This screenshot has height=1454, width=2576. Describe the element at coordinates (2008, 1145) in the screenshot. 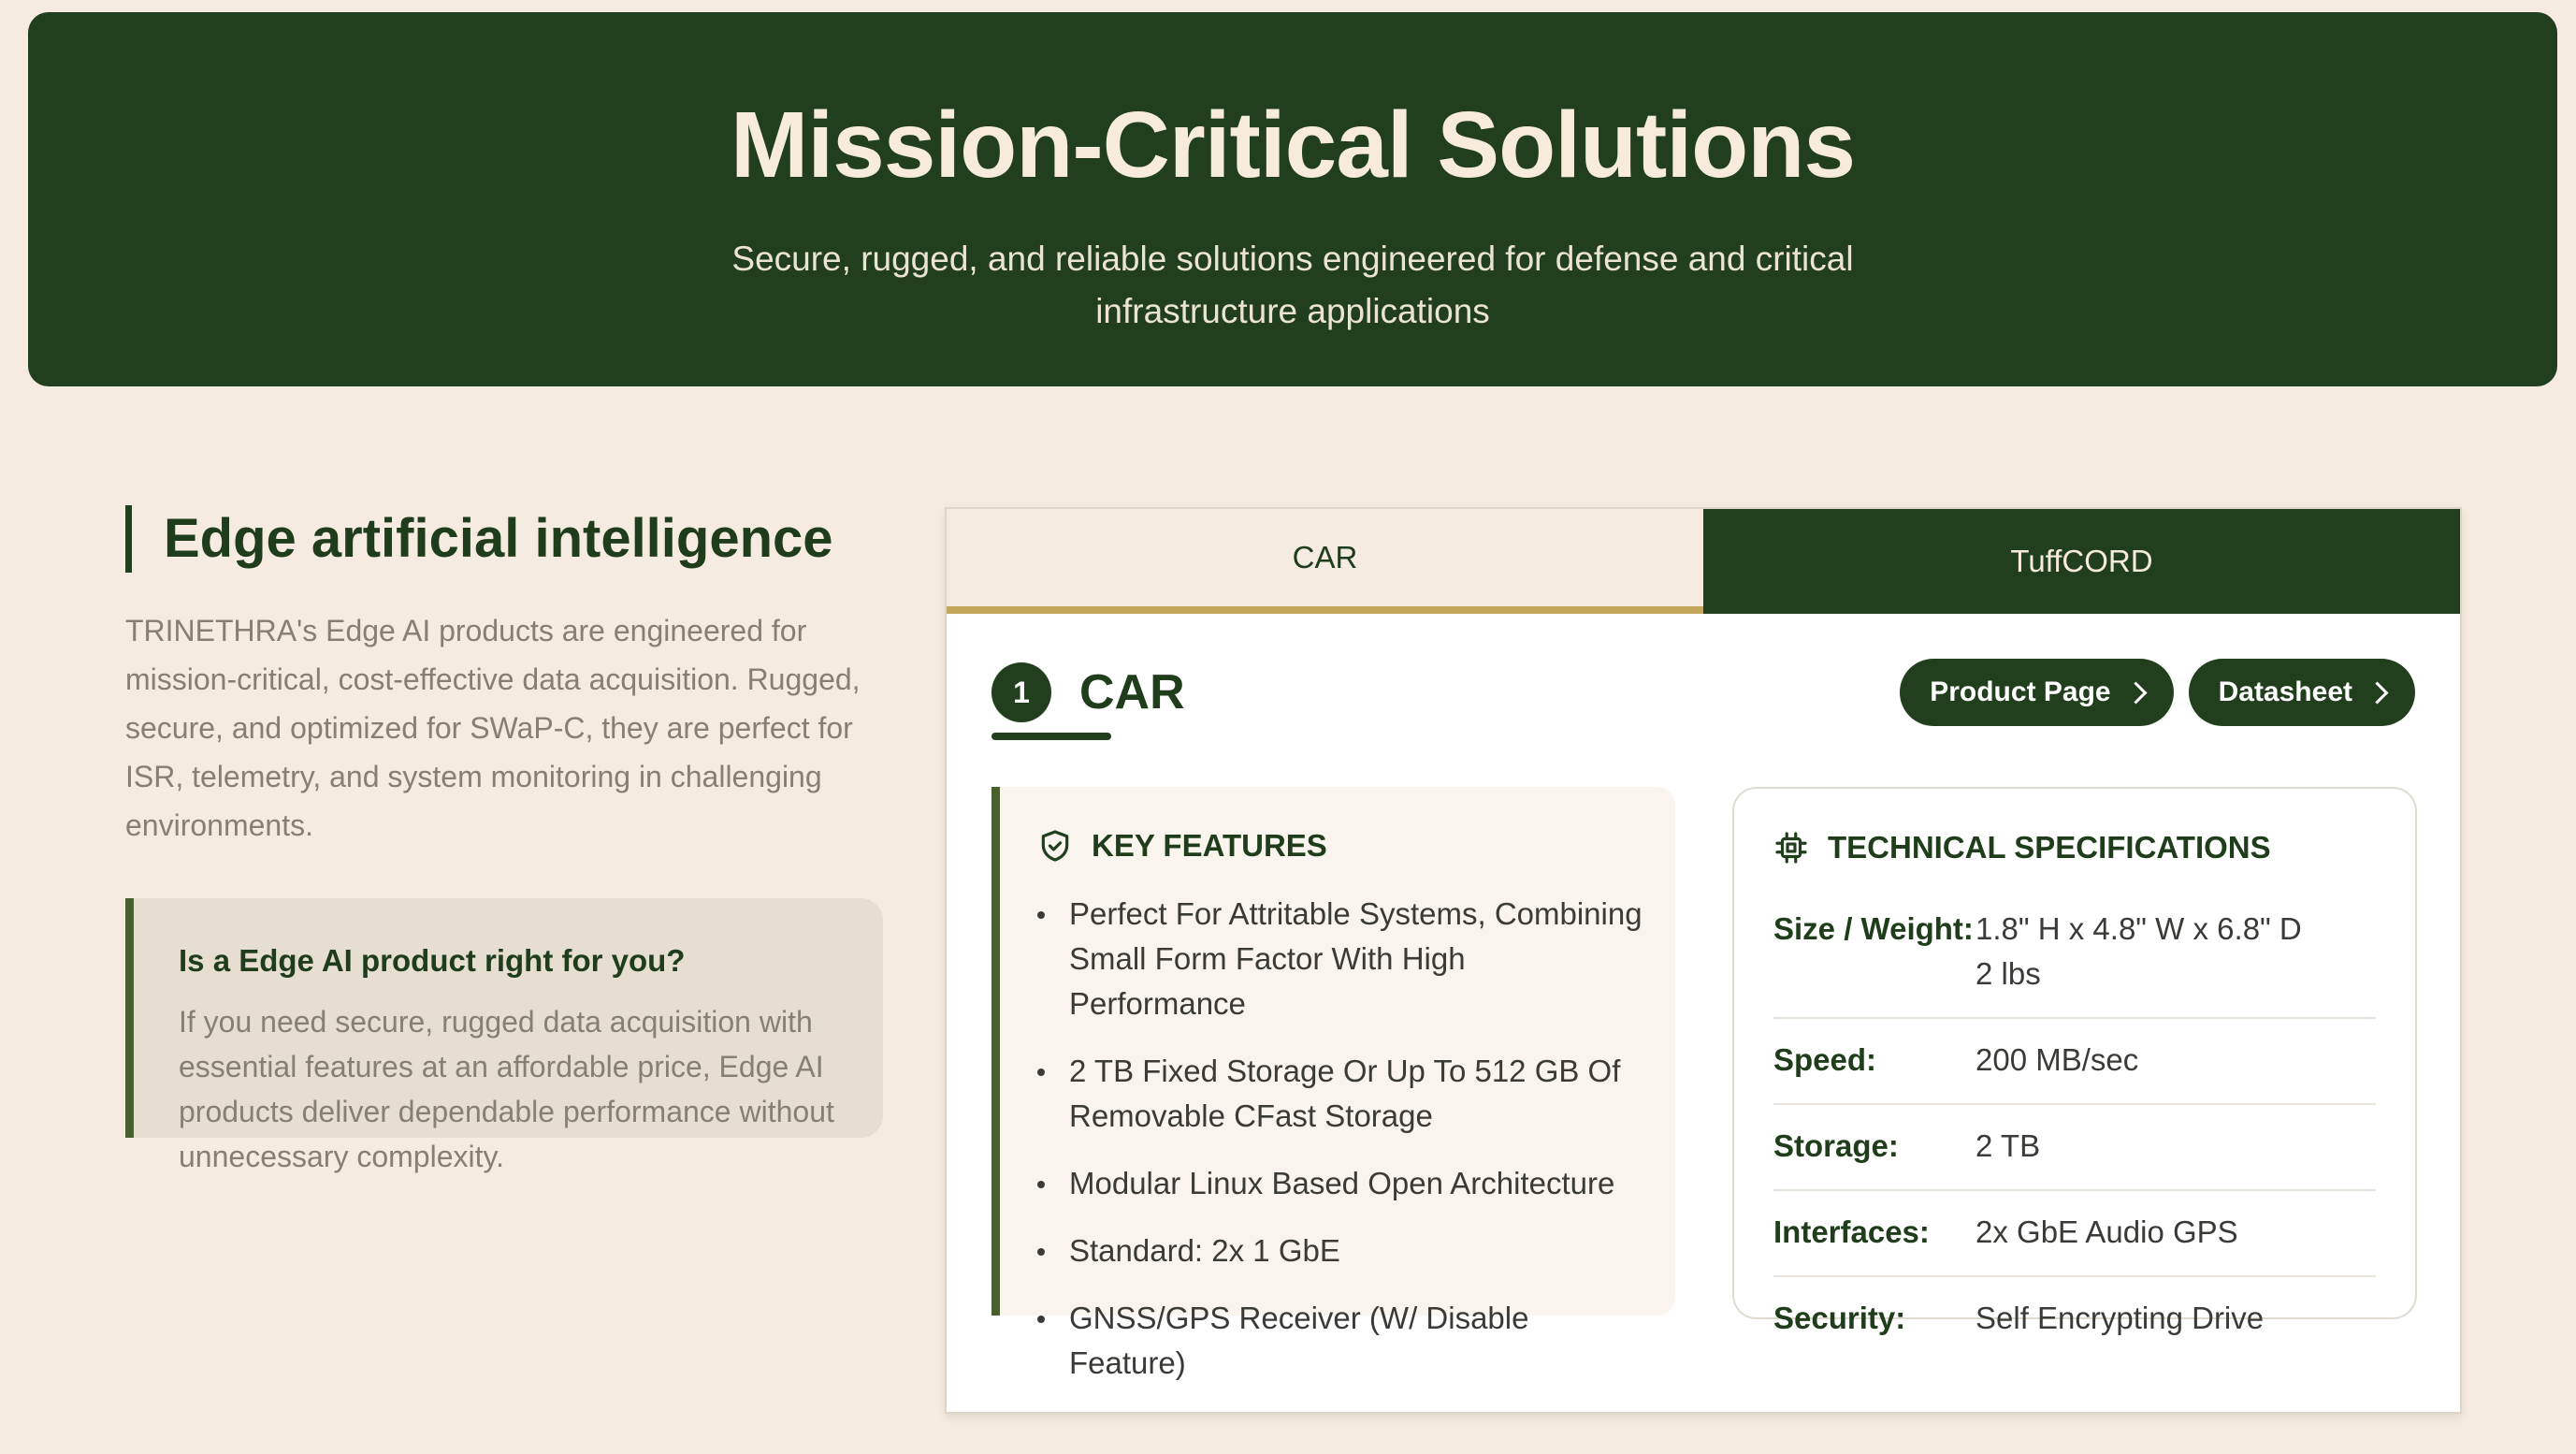

I see `spec-value: 2 TB` at that location.